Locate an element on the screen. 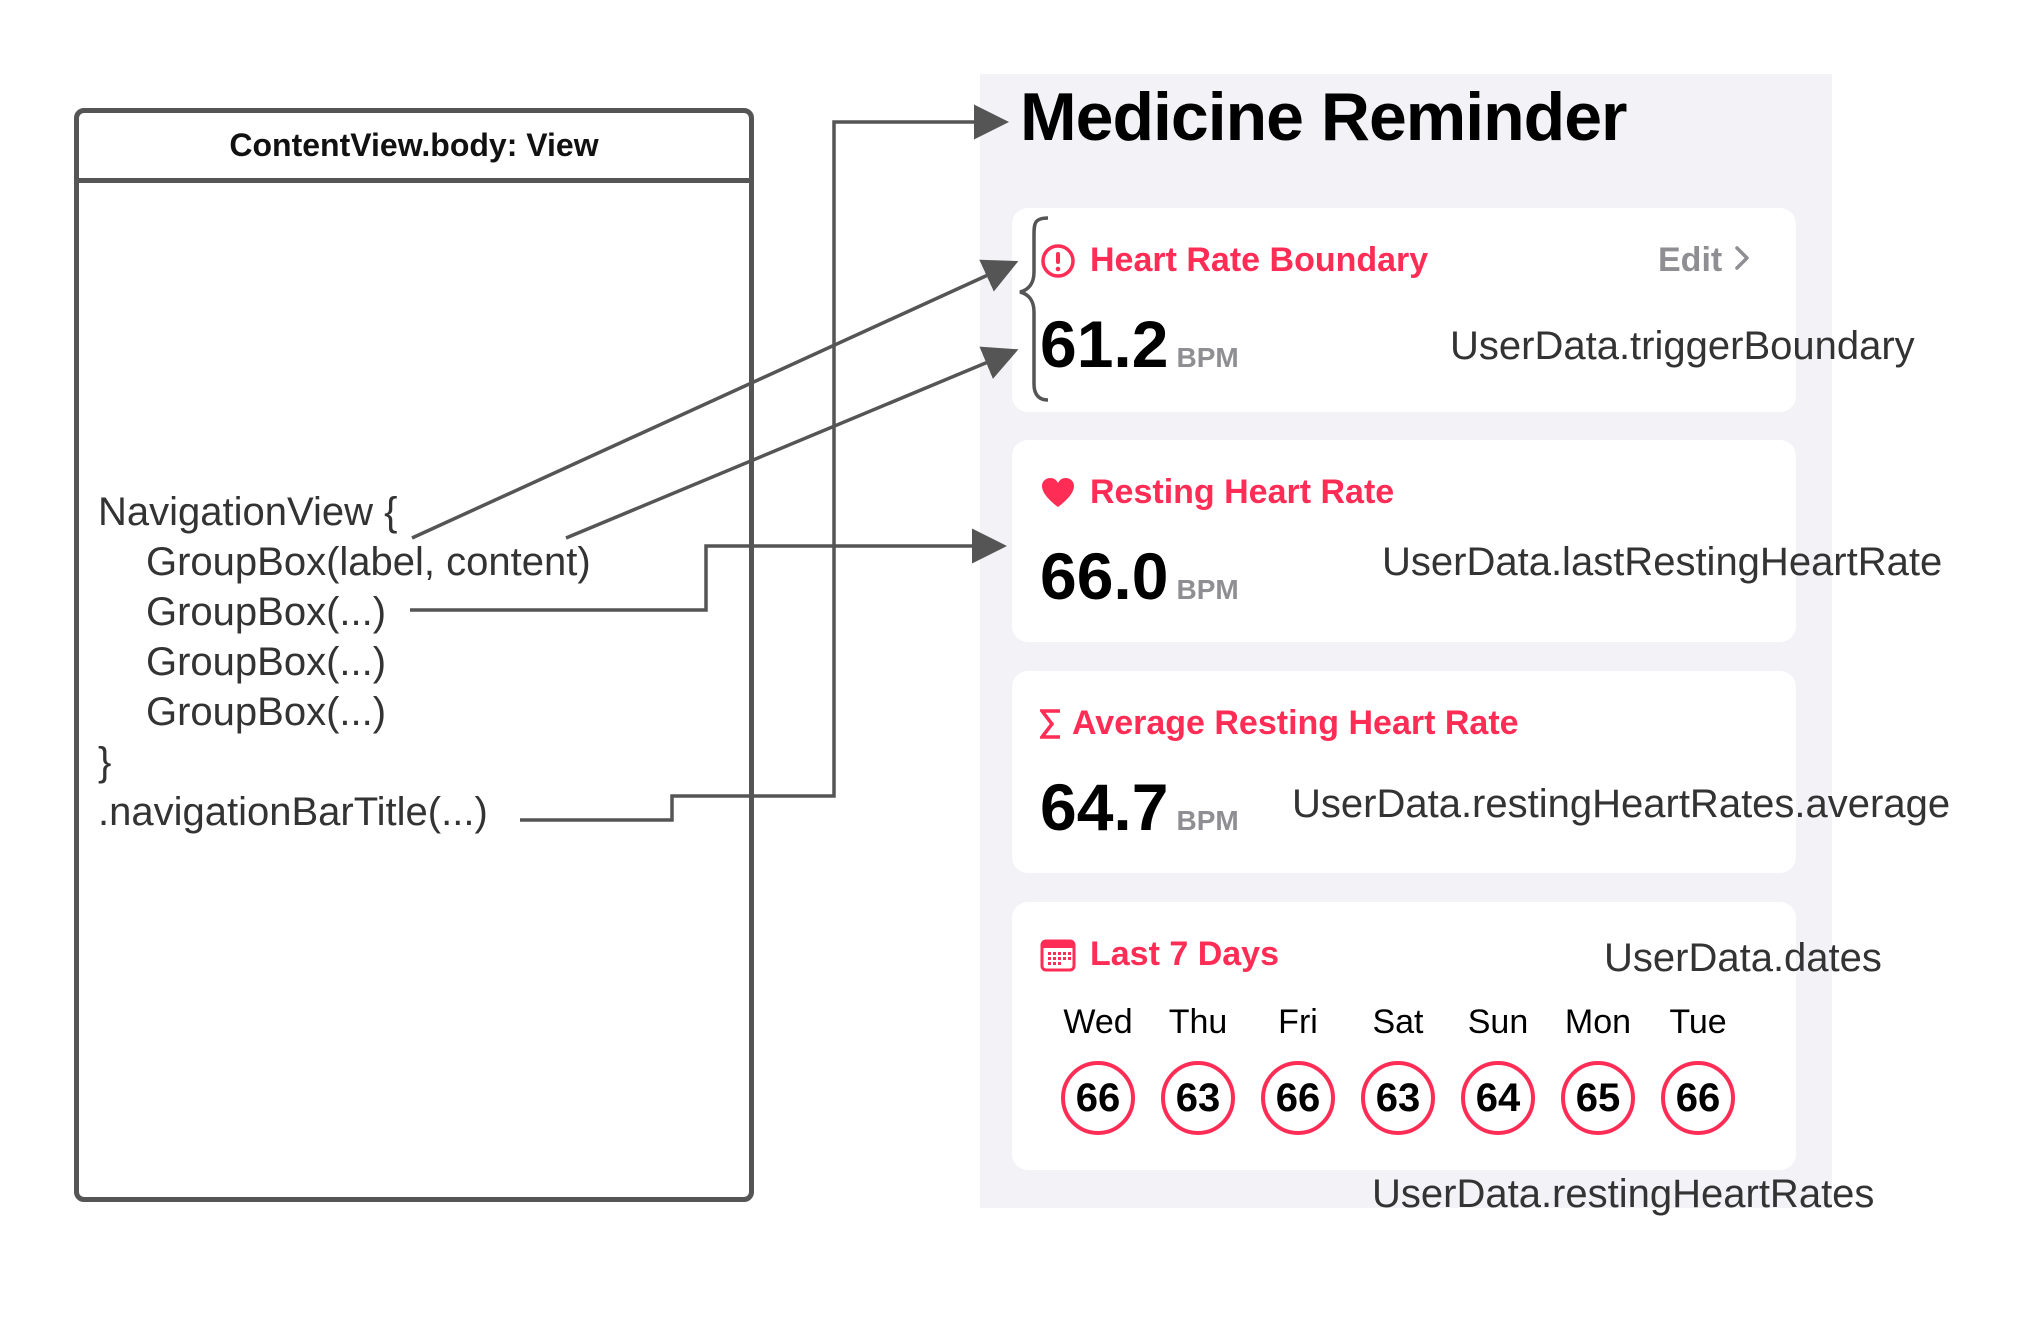 This screenshot has width=2044, height=1326. card-label-average-resting-heart-rate: Average Resting Heart Rate is located at coordinates (1279, 723).